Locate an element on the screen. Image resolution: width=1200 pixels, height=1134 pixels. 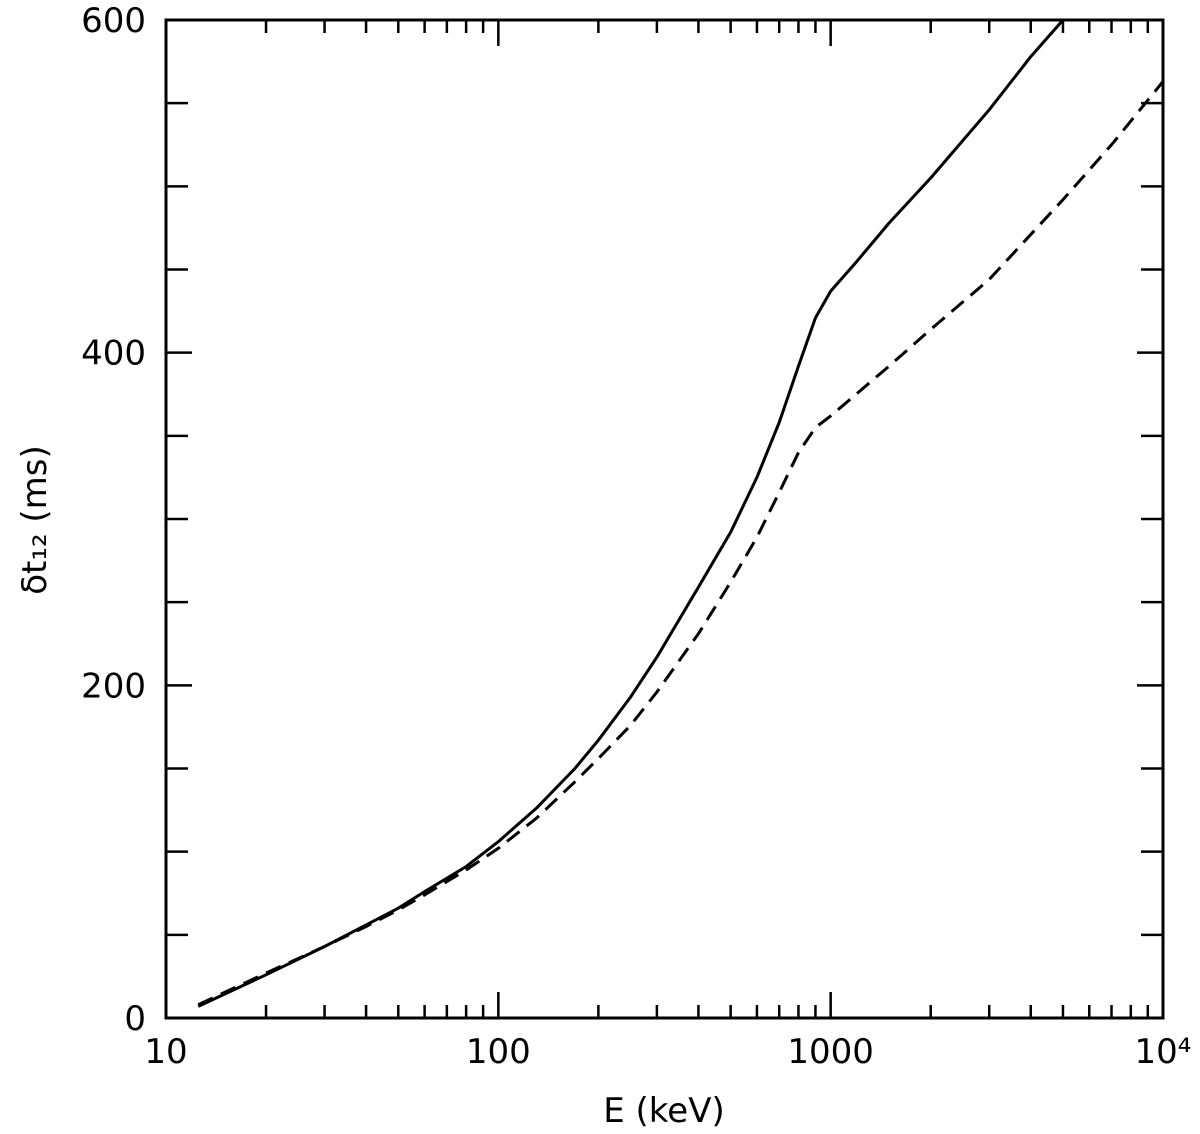
y-tick-label: 0 is located at coordinates (135, 1019).